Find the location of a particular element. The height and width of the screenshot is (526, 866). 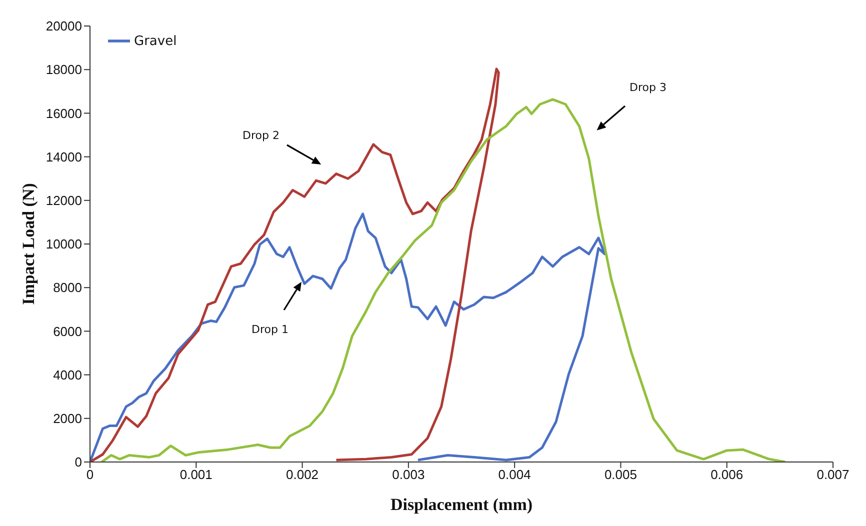

x-tick-label: 0 is located at coordinates (90, 474).